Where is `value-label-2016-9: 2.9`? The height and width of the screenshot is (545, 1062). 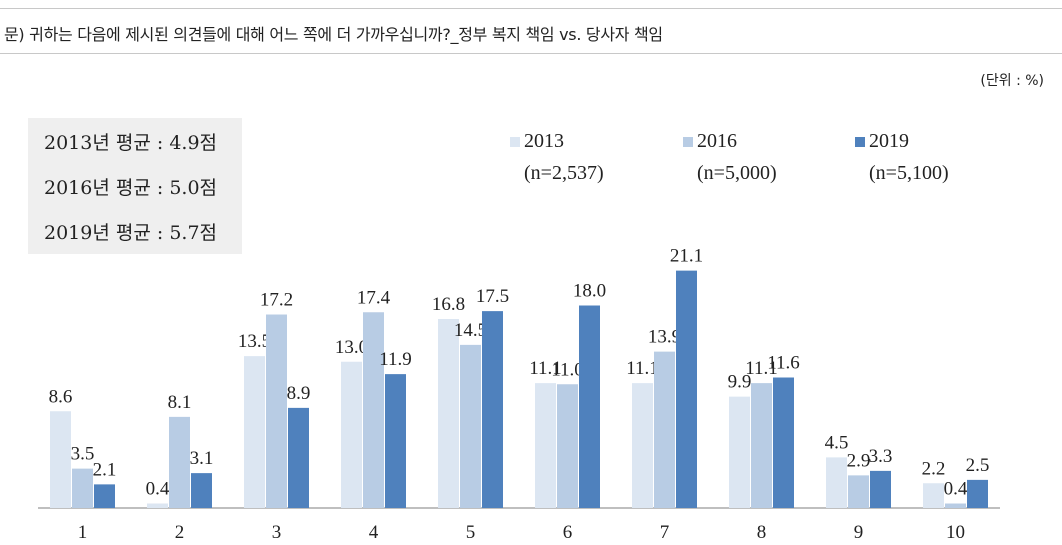 value-label-2016-9: 2.9 is located at coordinates (859, 460).